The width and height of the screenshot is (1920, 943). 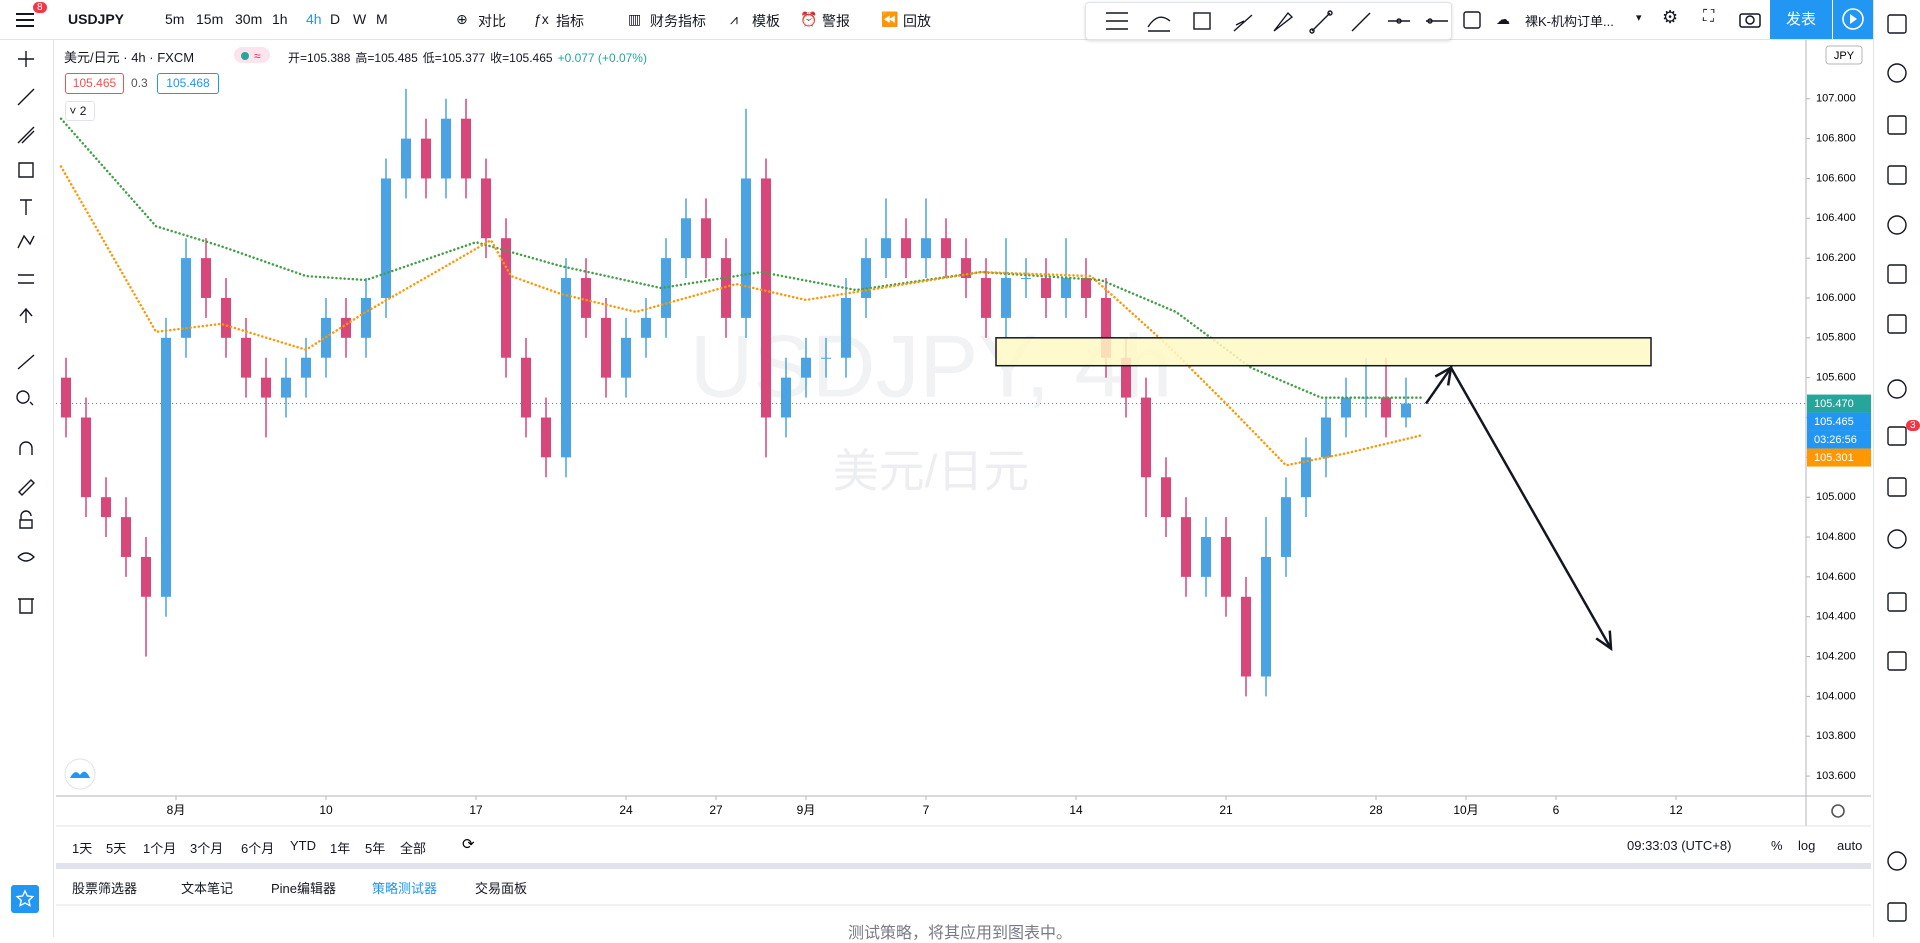 What do you see at coordinates (207, 888) in the screenshot?
I see `panel-tab: 文本笔记` at bounding box center [207, 888].